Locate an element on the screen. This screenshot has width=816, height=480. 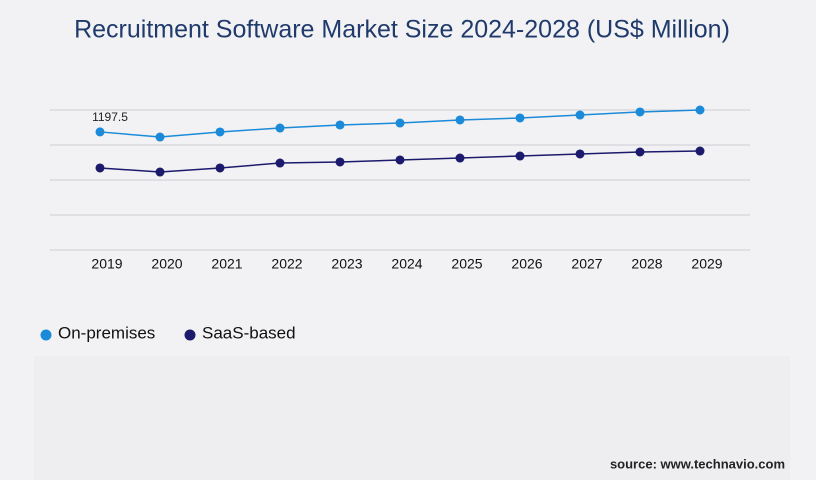
x-tick-label: 2027 is located at coordinates (586, 264).